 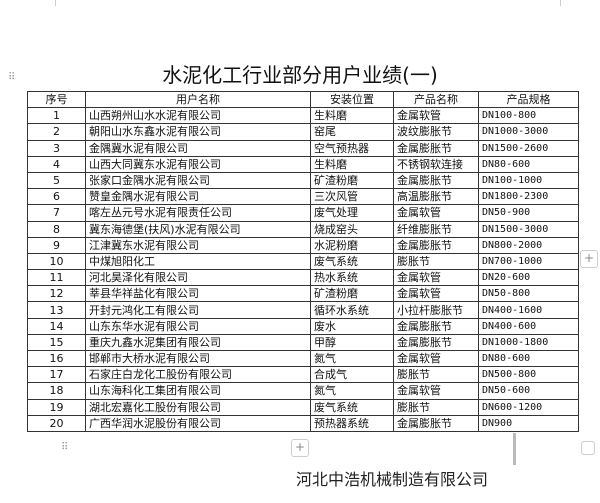 What do you see at coordinates (528, 132) in the screenshot?
I see `cell-spec: DN1000-3000` at bounding box center [528, 132].